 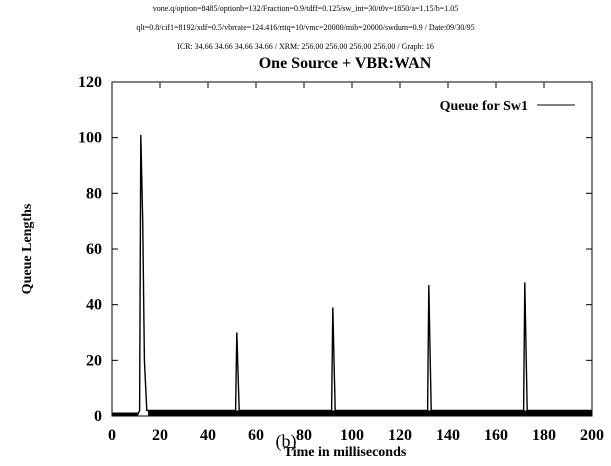 What do you see at coordinates (352, 435) in the screenshot?
I see `x-tick-label: 100` at bounding box center [352, 435].